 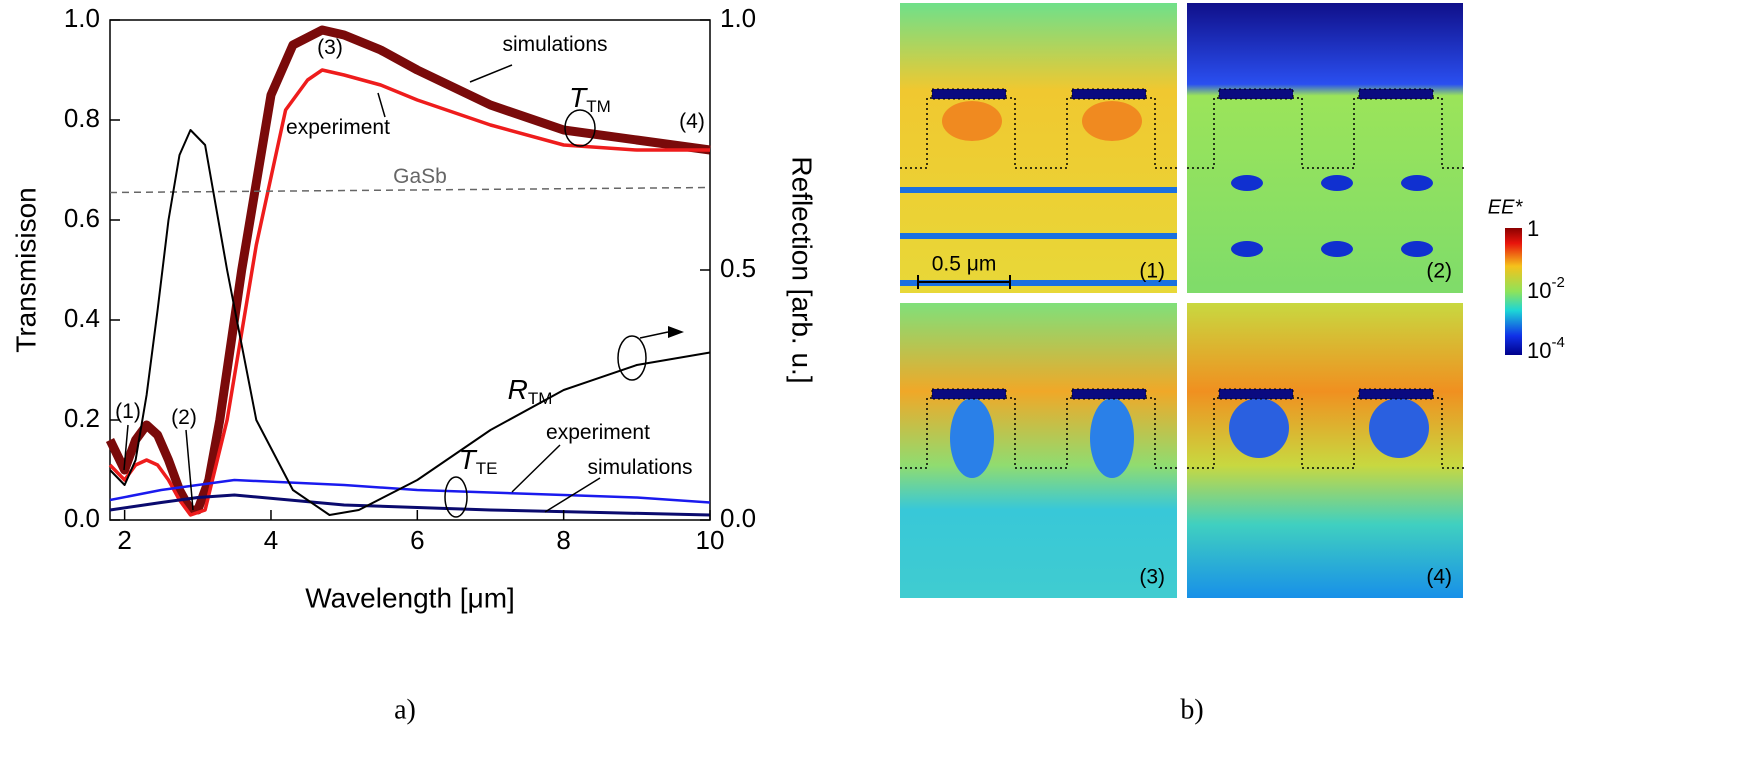 I want to click on colorbar-tick-label: 10⁻⁴, so click(x=1546, y=348).